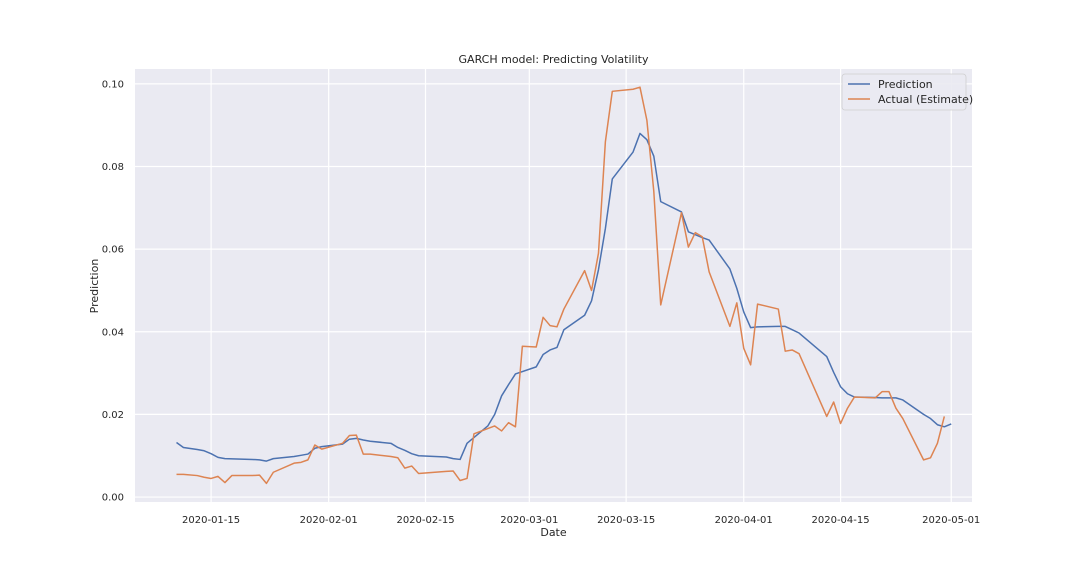 The height and width of the screenshot is (576, 1080). Describe the element at coordinates (113, 332) in the screenshot. I see `y-tick-label: 0.04` at that location.